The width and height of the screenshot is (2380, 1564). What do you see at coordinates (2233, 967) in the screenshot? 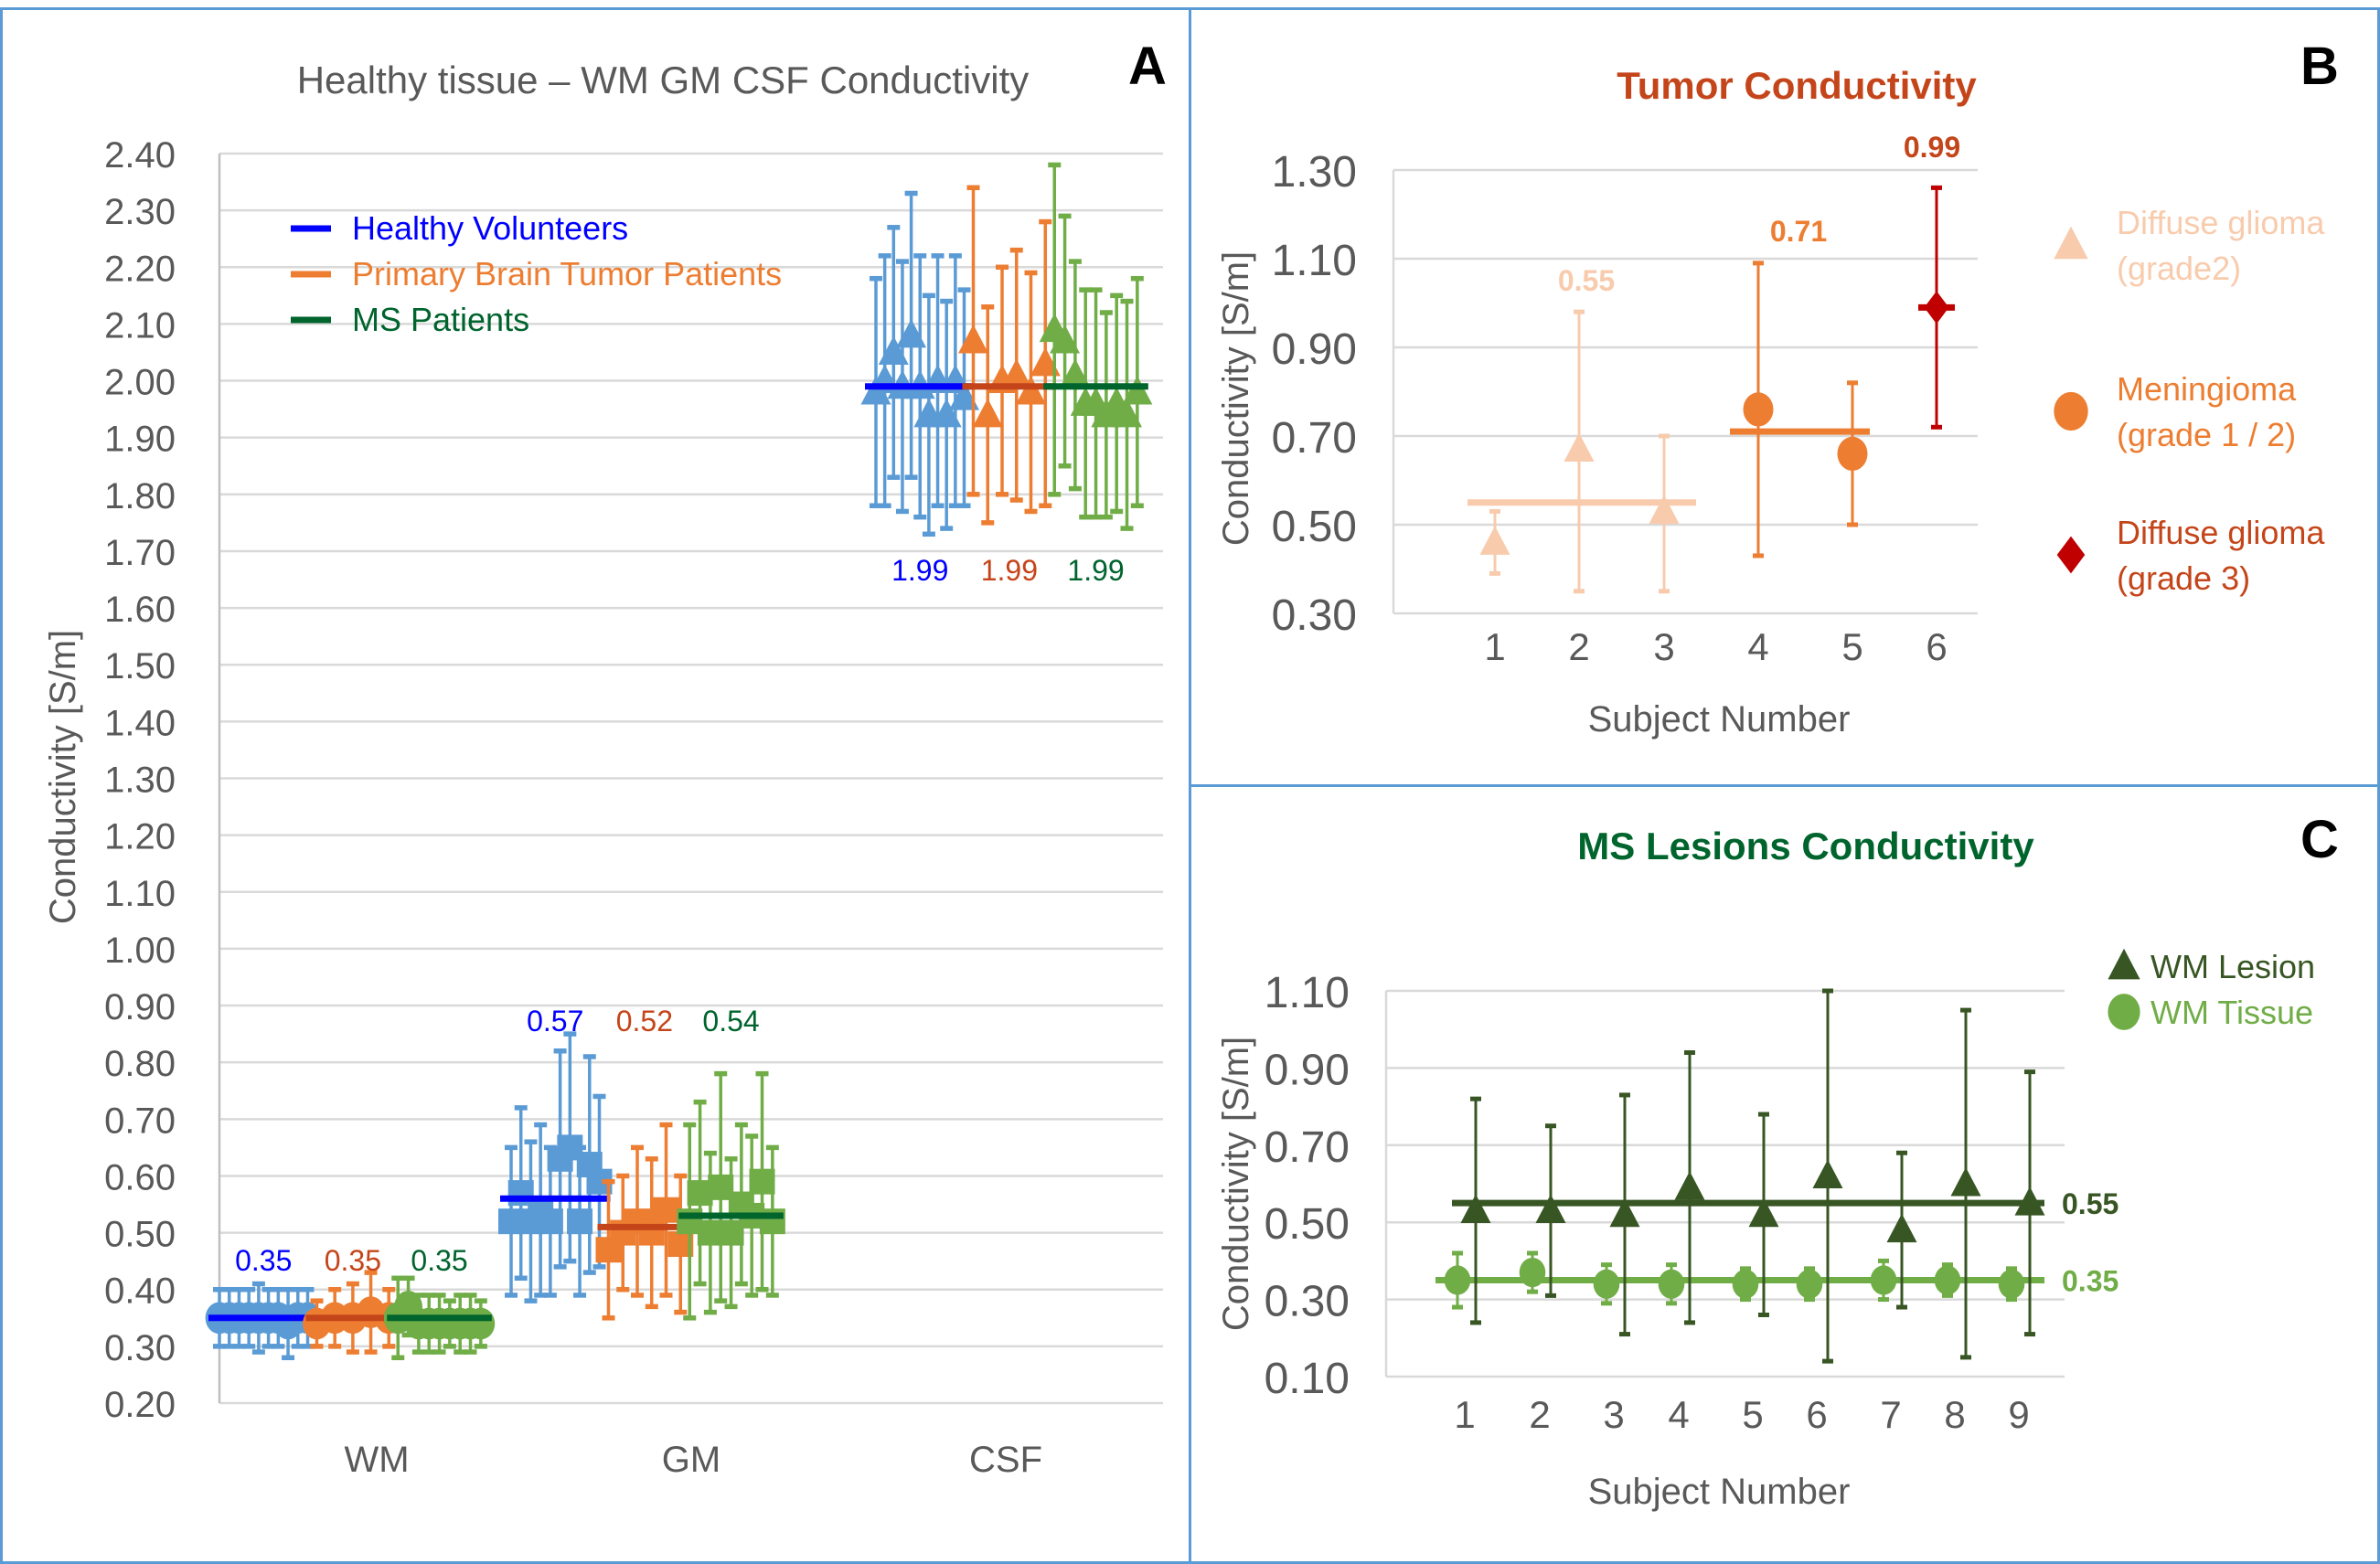
I see `legend-label: WM Lesion` at bounding box center [2233, 967].